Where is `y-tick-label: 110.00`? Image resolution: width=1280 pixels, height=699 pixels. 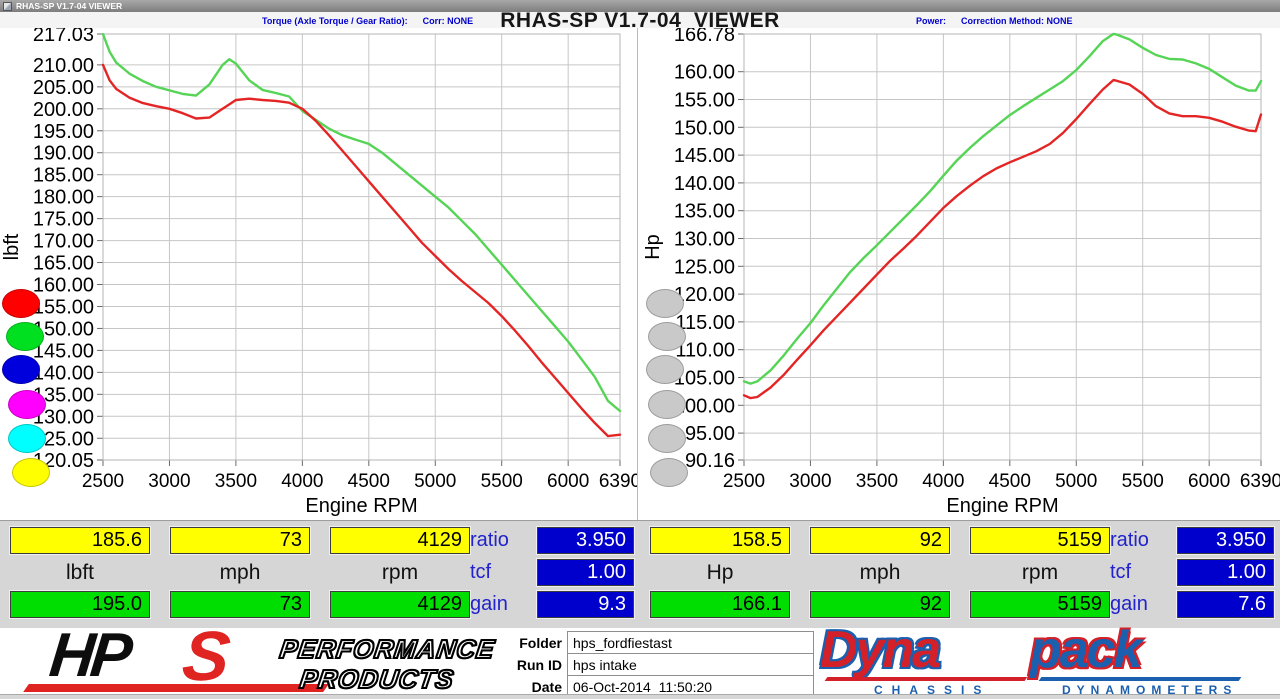
y-tick-label: 110.00 is located at coordinates (705, 351).